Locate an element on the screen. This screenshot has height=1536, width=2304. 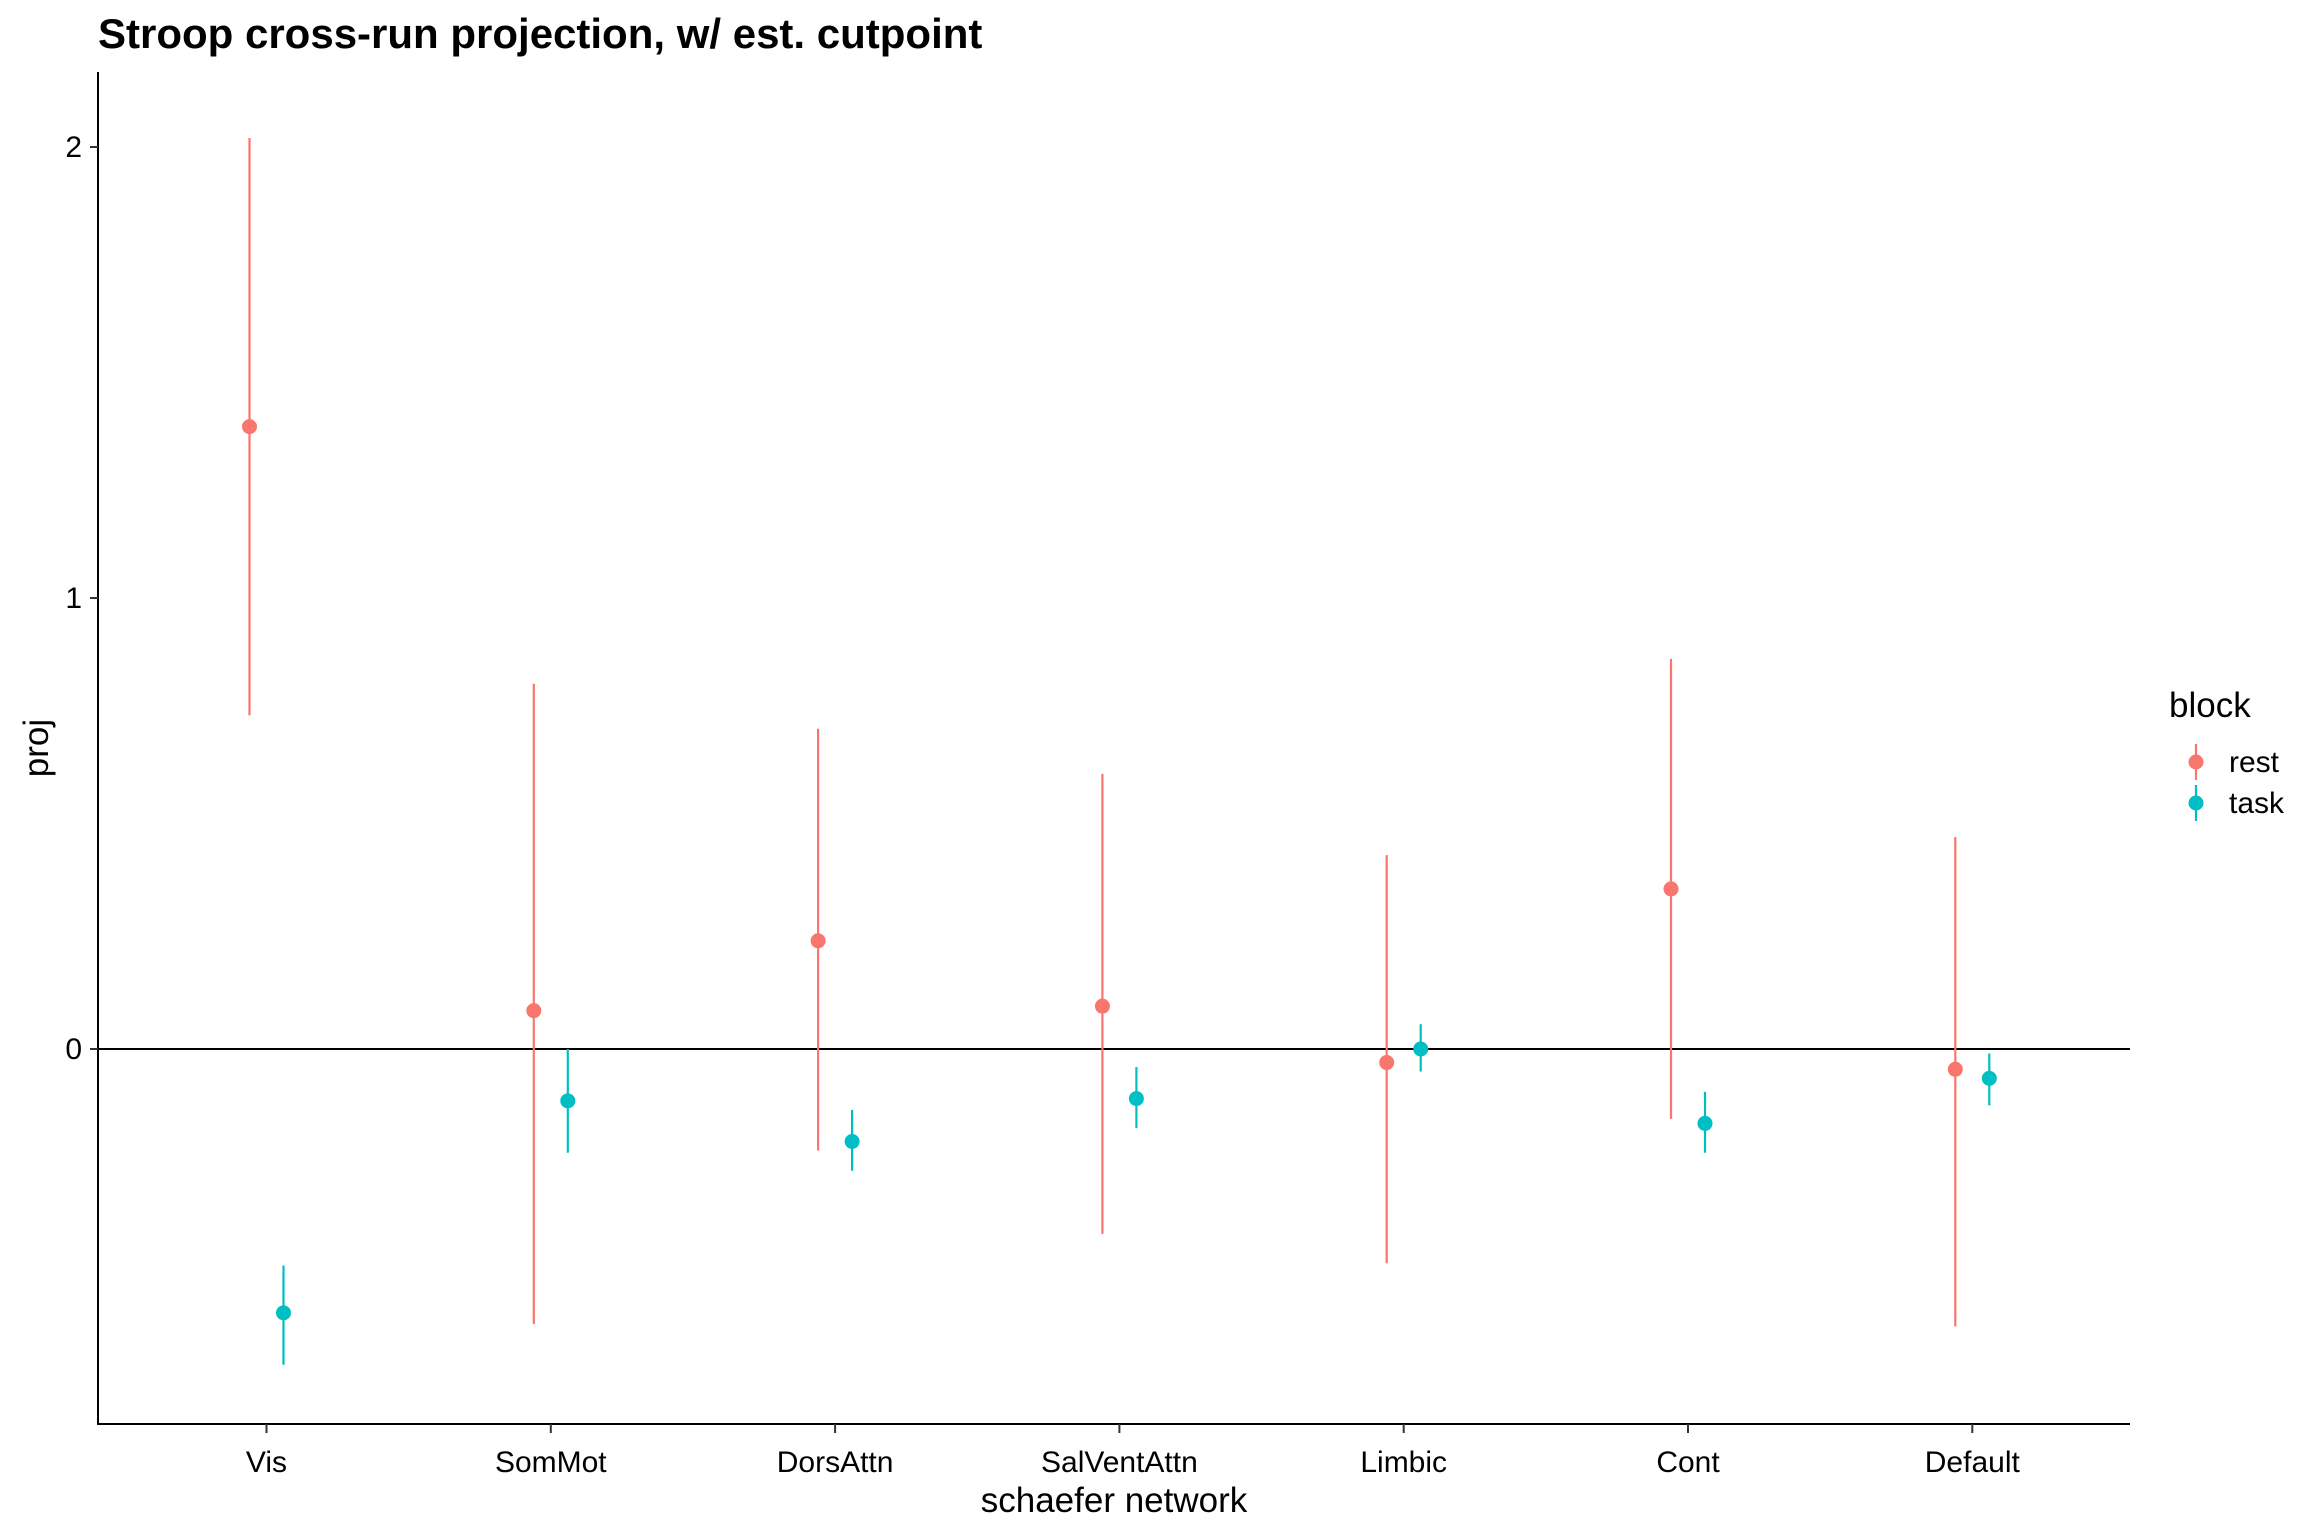
x-axis-title: schaefer network is located at coordinates (1114, 1500).